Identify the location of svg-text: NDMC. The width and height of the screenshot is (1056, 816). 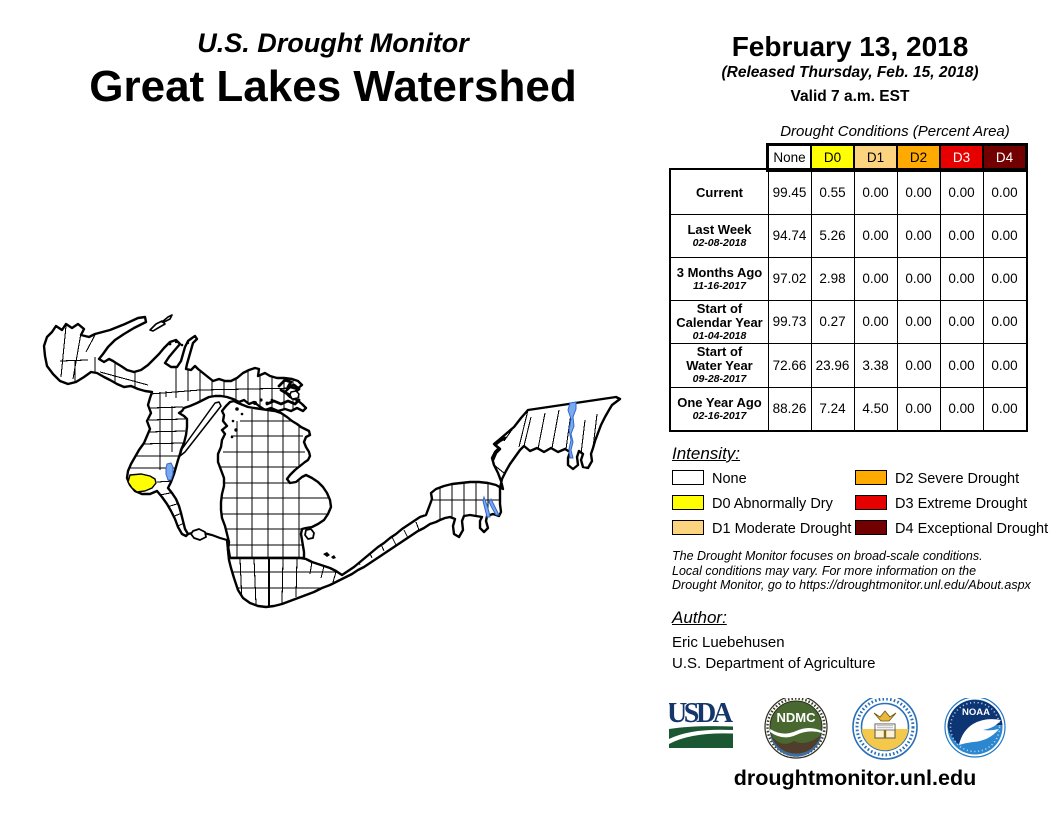
(797, 717).